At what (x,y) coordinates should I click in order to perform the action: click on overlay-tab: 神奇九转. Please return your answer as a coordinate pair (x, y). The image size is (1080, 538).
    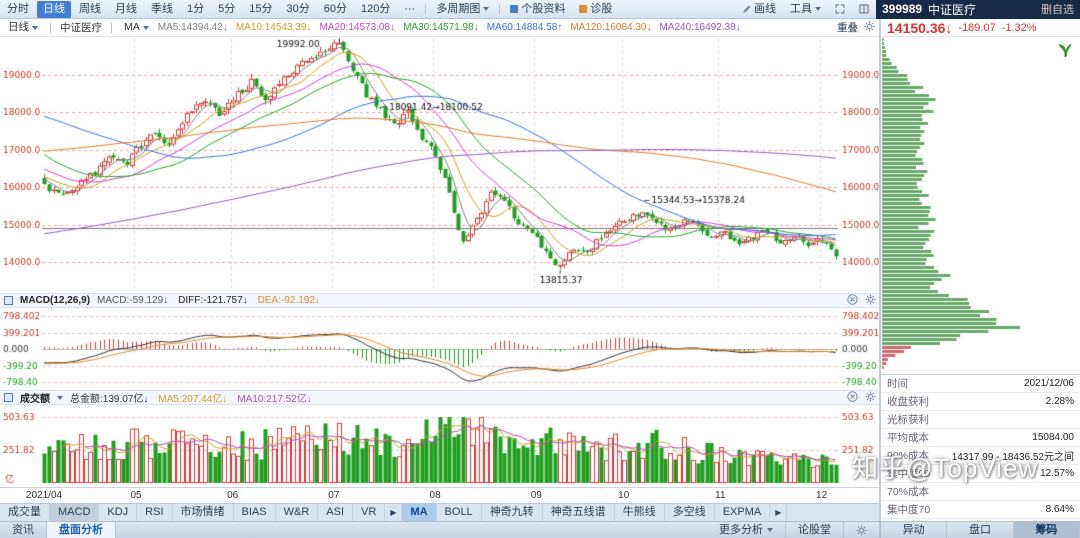
    Looking at the image, I should click on (512, 512).